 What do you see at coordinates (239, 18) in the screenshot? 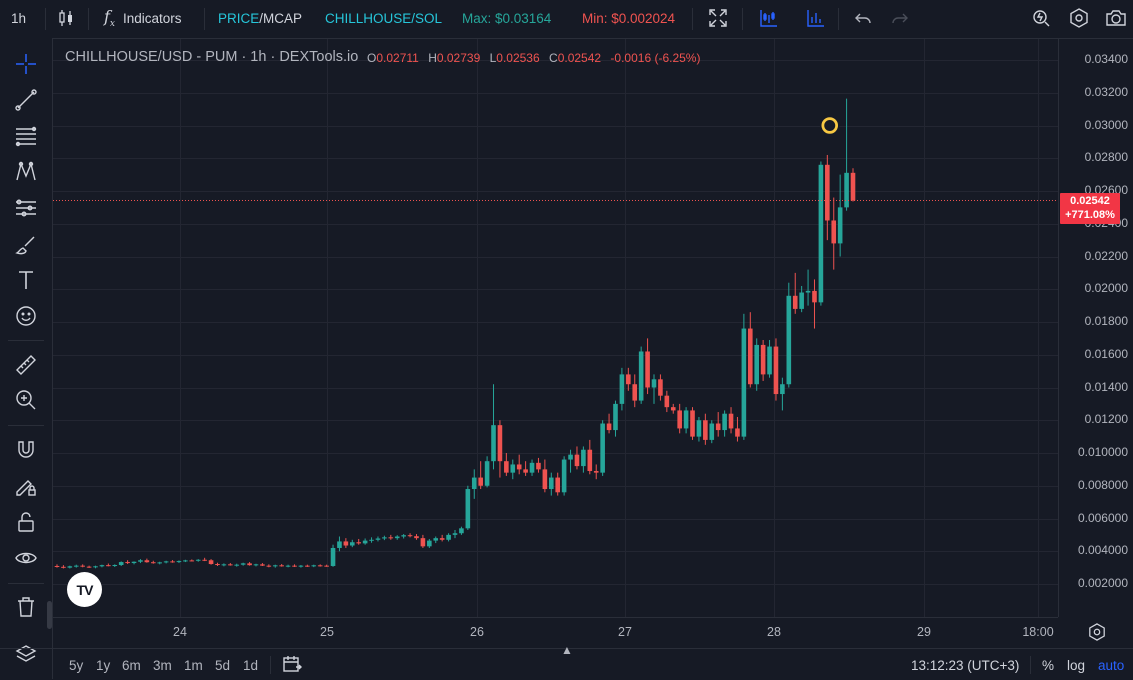
I see `price-label: PRICE` at bounding box center [239, 18].